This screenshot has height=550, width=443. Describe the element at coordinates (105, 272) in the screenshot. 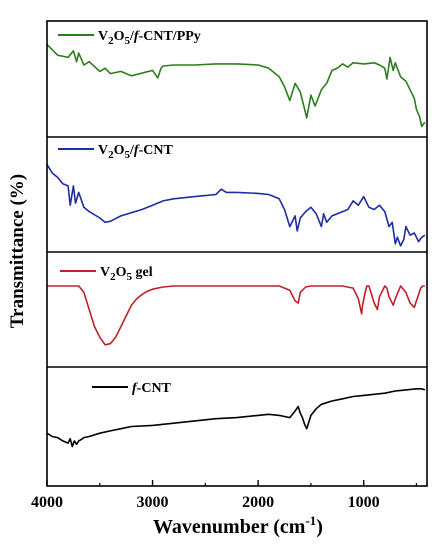

I see `legend-main-2: V` at that location.